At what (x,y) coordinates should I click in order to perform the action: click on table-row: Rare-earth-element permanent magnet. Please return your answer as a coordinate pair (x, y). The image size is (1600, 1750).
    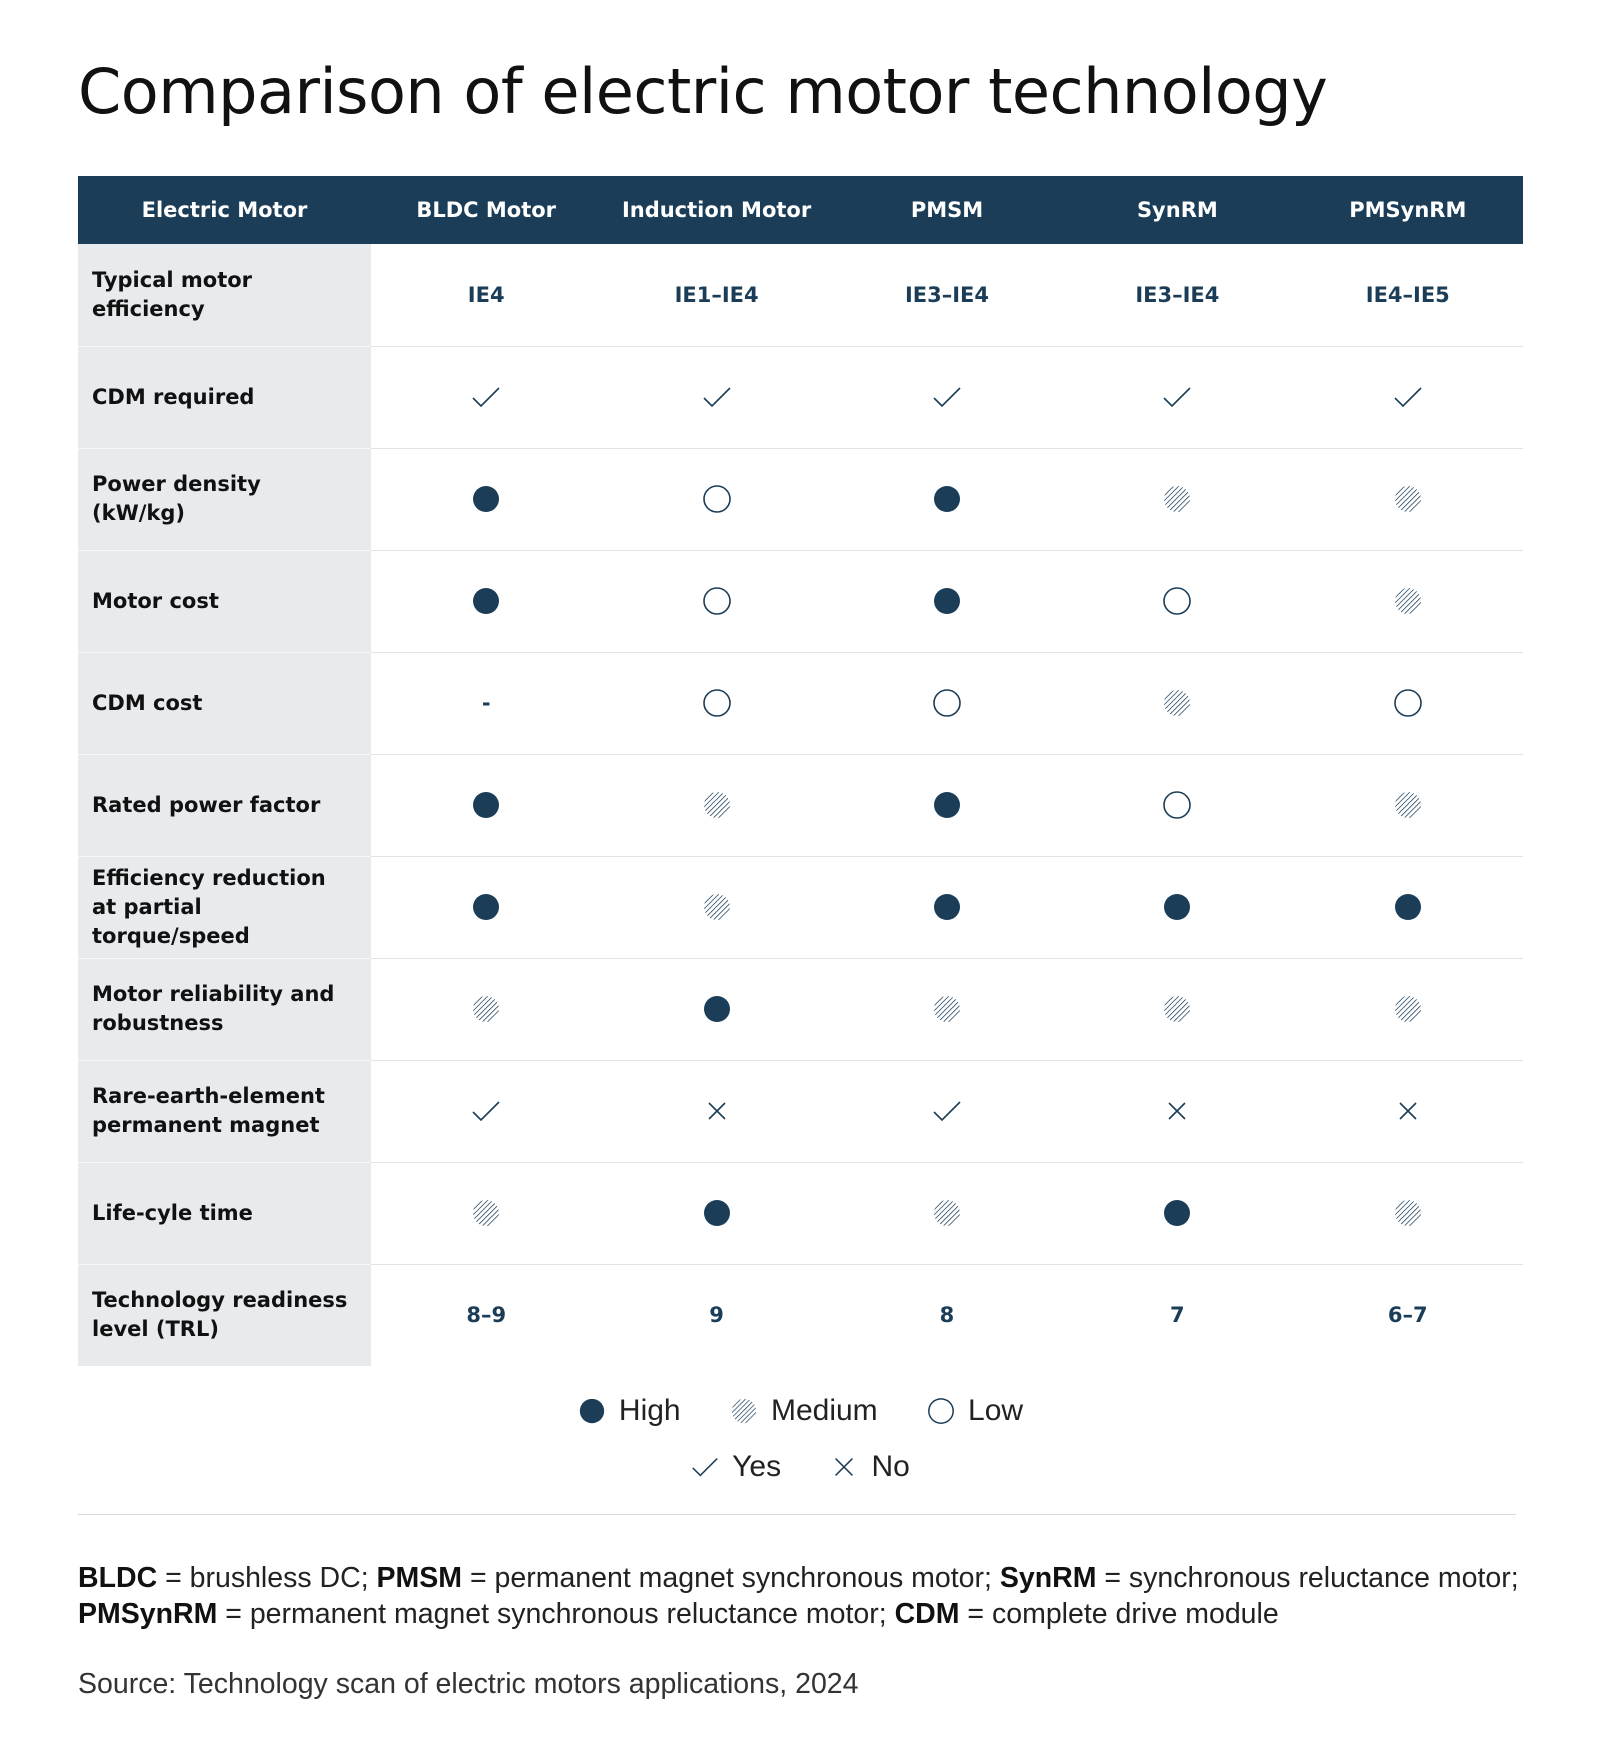
    Looking at the image, I should click on (800, 1111).